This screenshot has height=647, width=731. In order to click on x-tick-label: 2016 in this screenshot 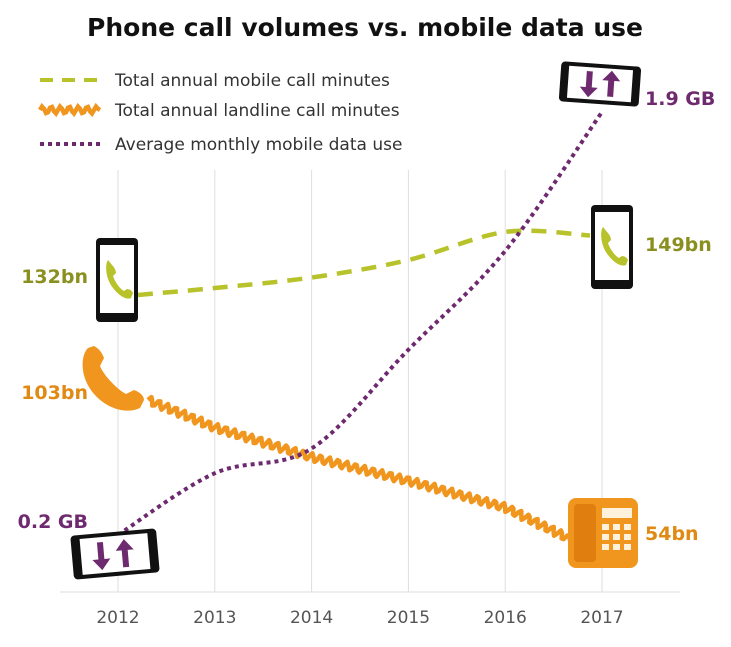, I will do `click(505, 618)`.